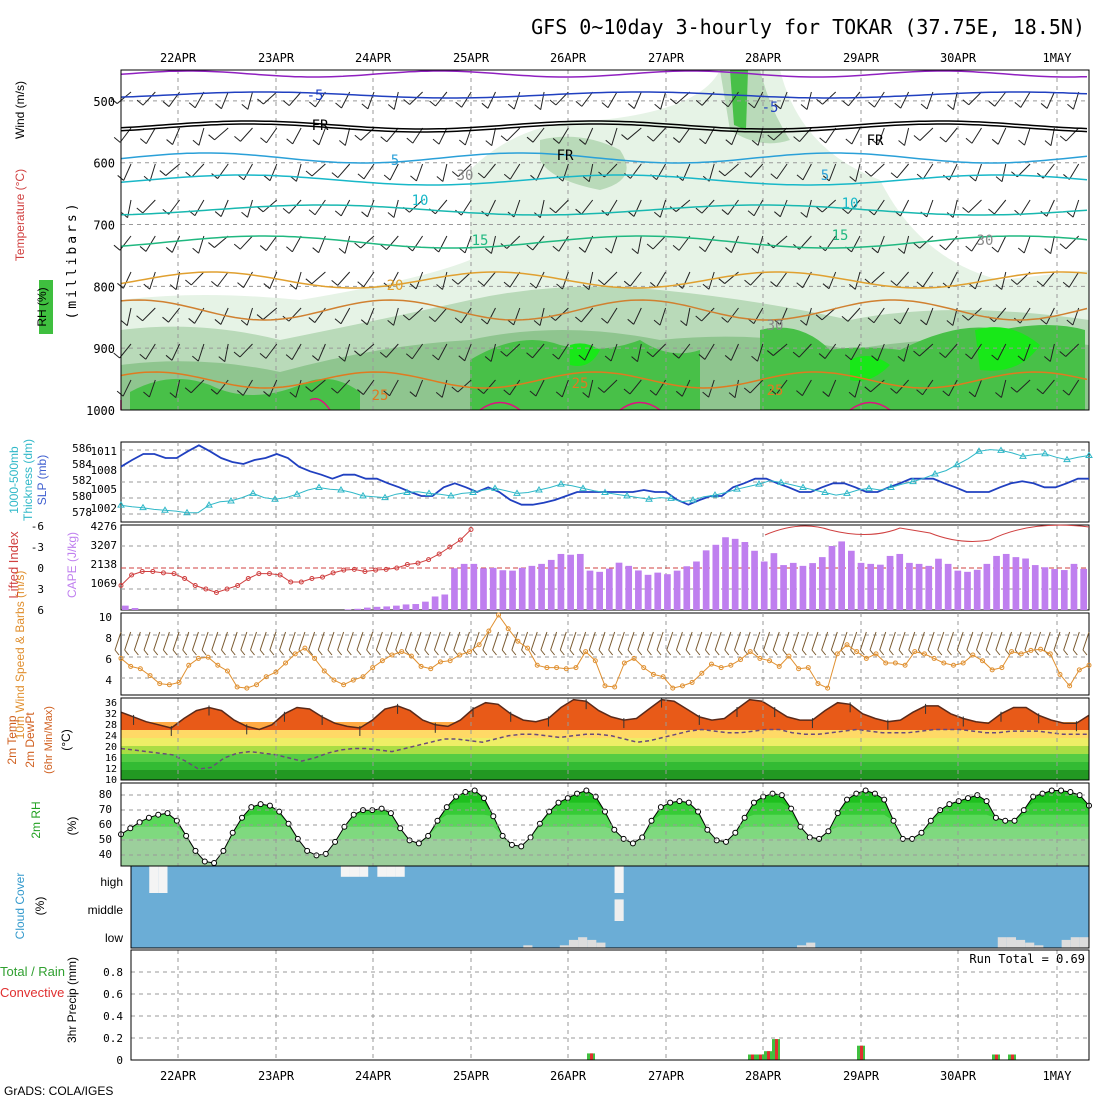 The image size is (1100, 1104). I want to click on temp-tick-label: 10, so click(111, 780).